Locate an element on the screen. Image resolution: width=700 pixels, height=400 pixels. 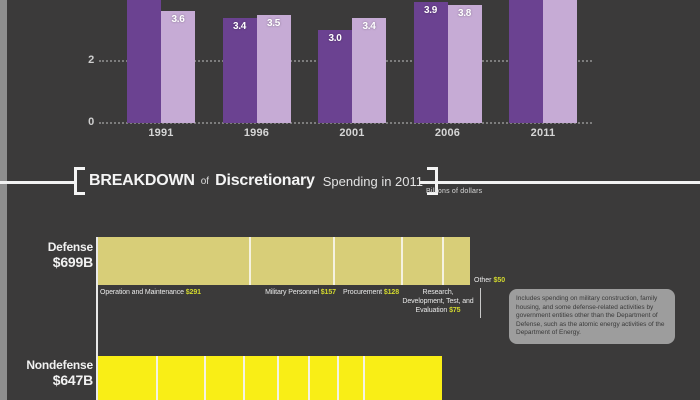
title-word-breakdown: BREAKDOWN is located at coordinates (142, 180).